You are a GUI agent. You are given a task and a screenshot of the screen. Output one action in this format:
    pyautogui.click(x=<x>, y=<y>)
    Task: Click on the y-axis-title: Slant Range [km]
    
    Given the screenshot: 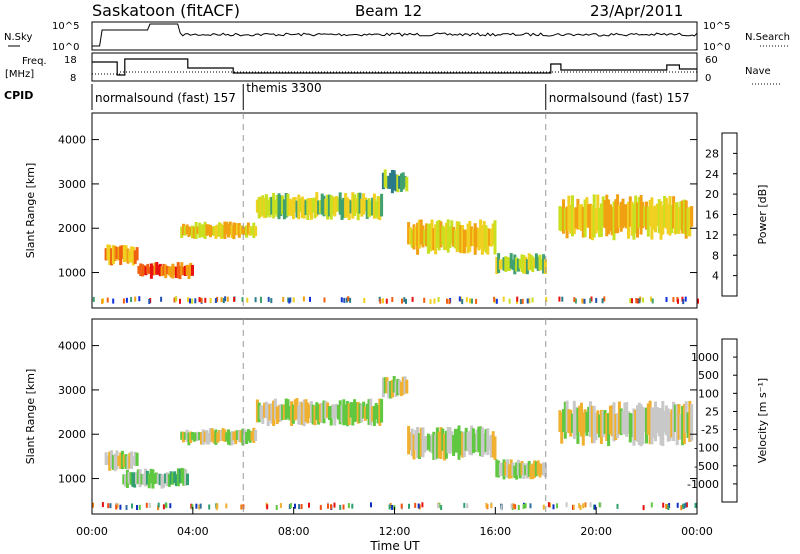 What is the action you would take?
    pyautogui.click(x=30, y=211)
    